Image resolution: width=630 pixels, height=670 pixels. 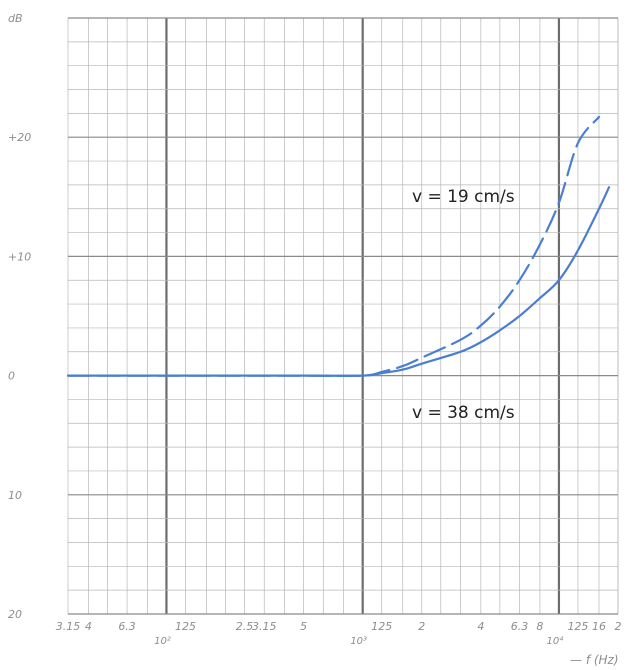 What do you see at coordinates (19, 137) in the screenshot?
I see `y-tick-label: +20` at bounding box center [19, 137].